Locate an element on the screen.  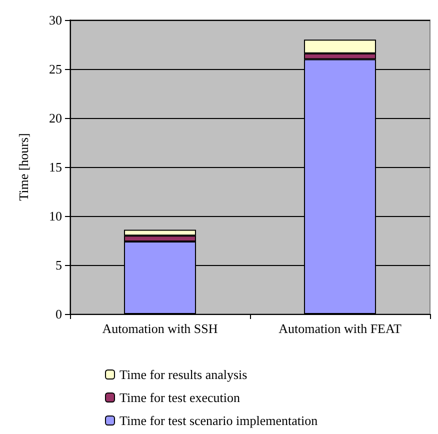
y-tick-label: 0 is located at coordinates (59, 314).